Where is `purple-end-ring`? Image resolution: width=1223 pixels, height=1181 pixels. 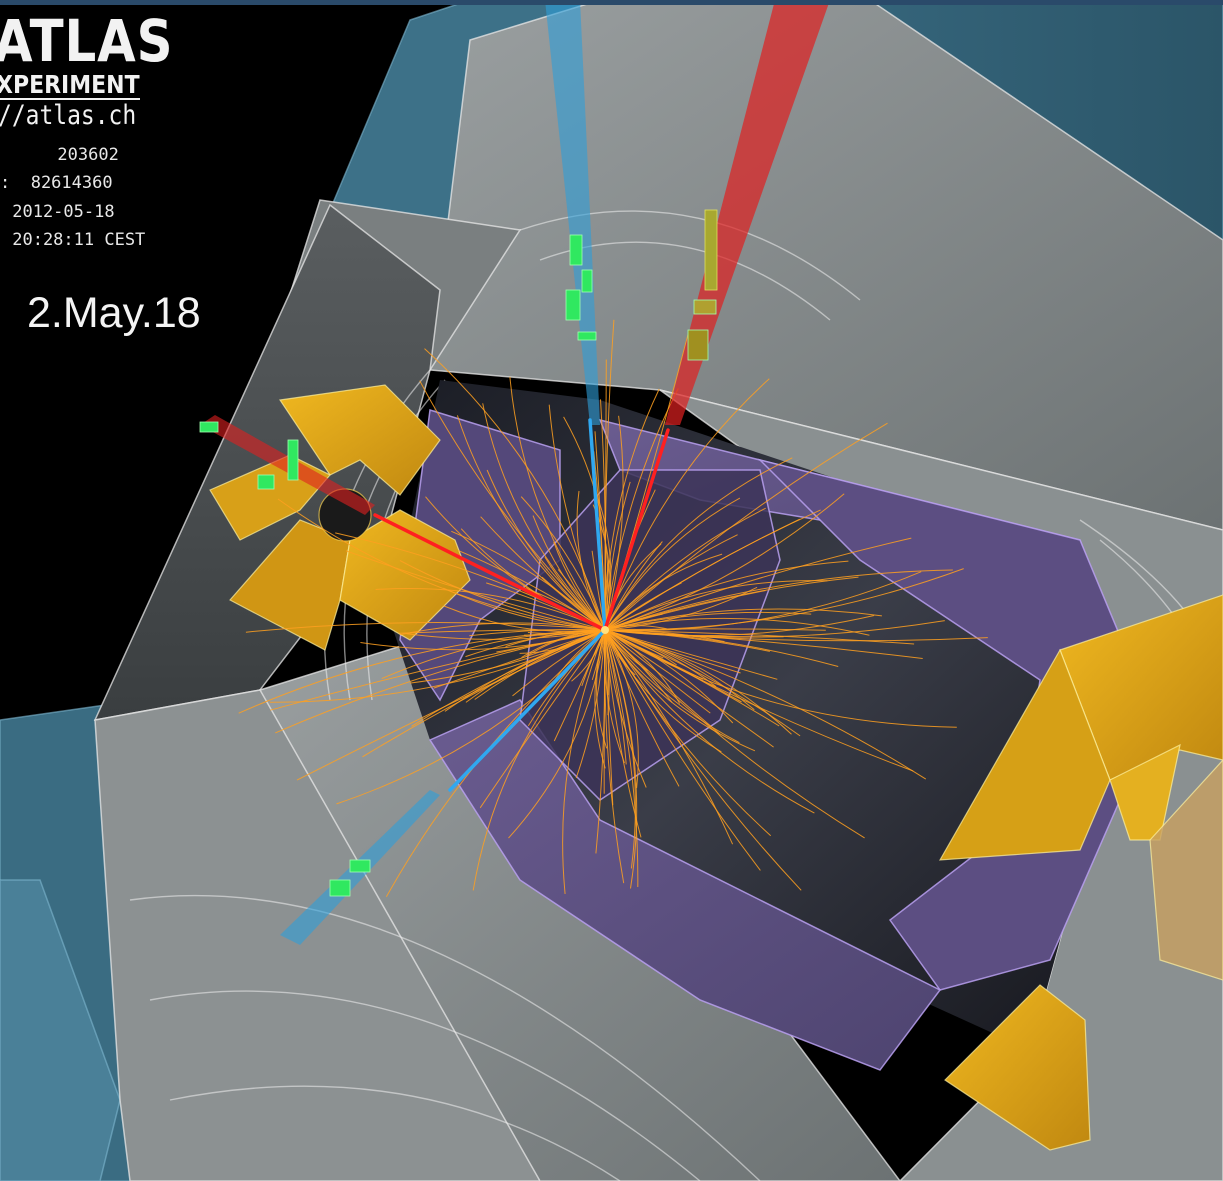 purple-end-ring is located at coordinates (650, 635).